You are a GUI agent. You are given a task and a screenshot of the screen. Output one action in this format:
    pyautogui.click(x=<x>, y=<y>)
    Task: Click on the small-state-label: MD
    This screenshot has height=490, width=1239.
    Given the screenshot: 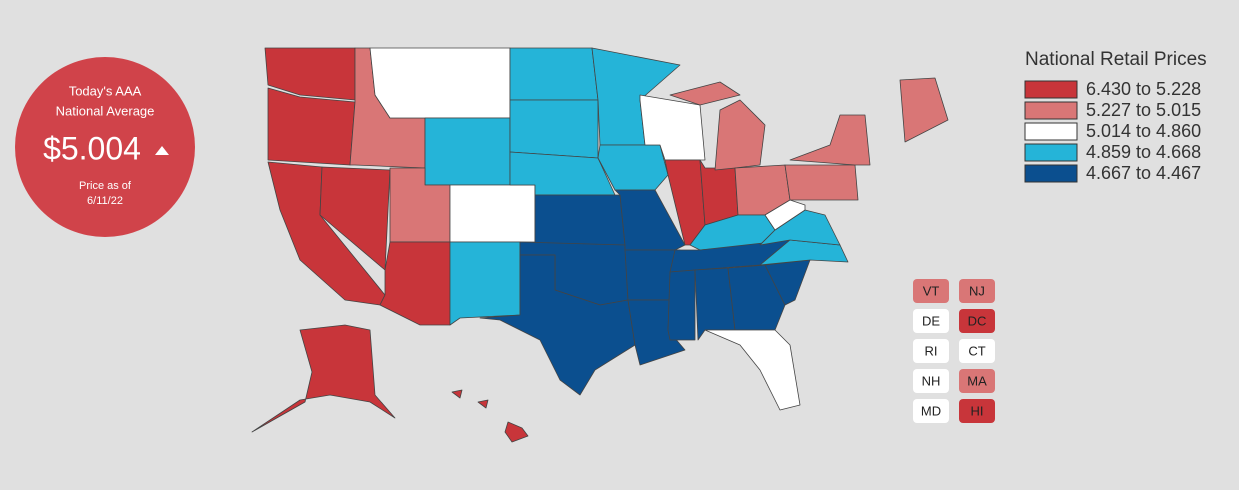 What is the action you would take?
    pyautogui.click(x=931, y=410)
    